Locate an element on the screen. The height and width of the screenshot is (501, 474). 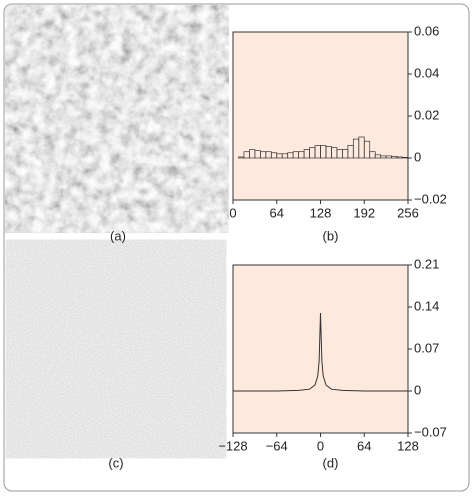
x-tick-label: −128 is located at coordinates (232, 445).